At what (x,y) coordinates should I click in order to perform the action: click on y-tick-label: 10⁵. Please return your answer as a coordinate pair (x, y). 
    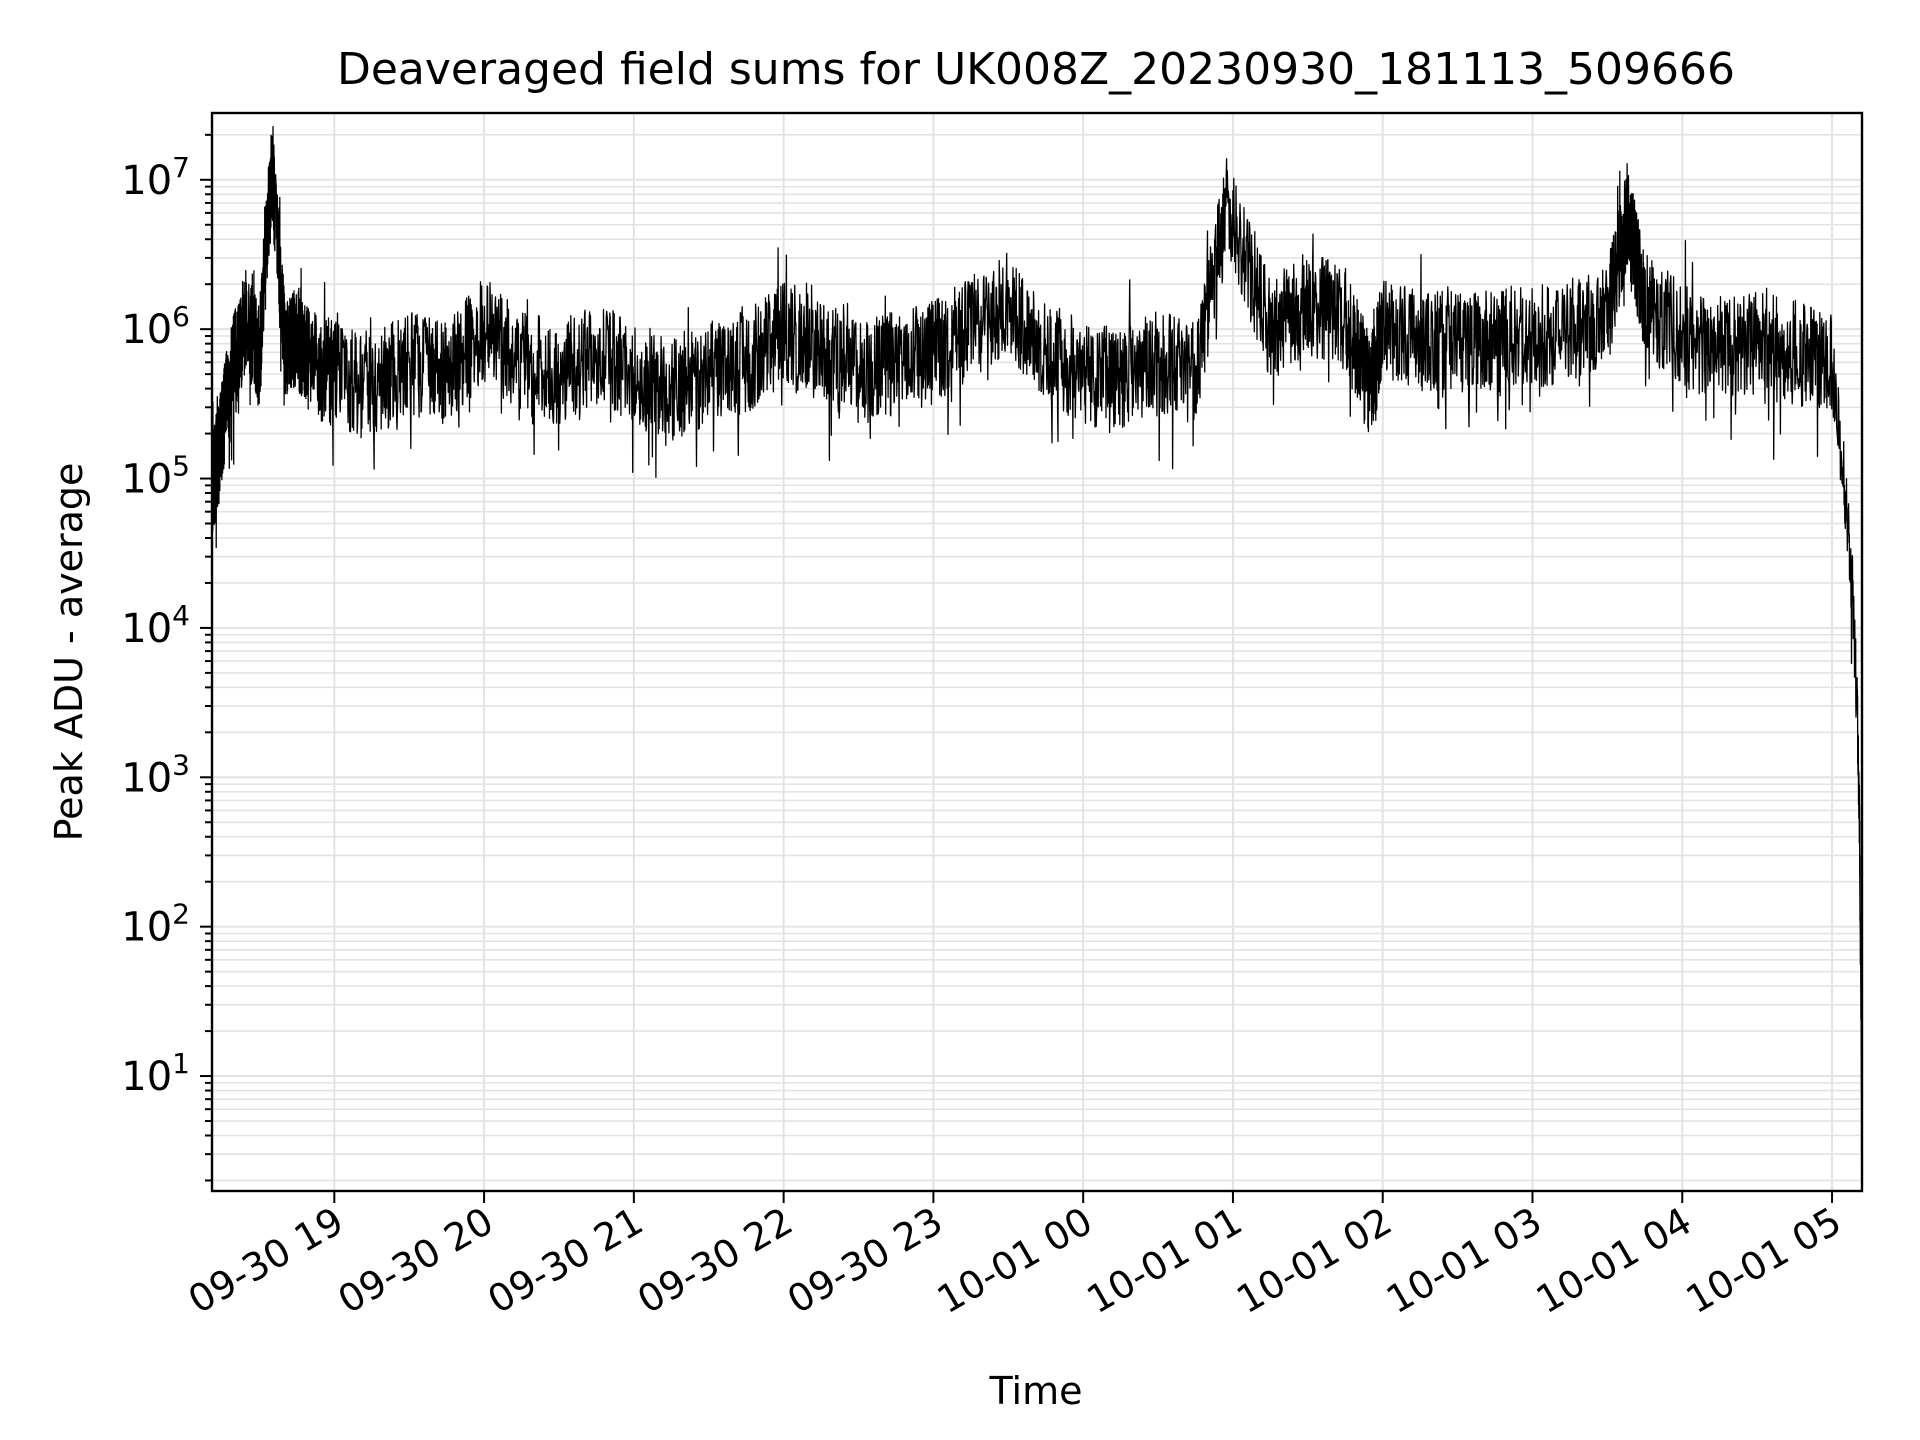
    Looking at the image, I should click on (155, 476).